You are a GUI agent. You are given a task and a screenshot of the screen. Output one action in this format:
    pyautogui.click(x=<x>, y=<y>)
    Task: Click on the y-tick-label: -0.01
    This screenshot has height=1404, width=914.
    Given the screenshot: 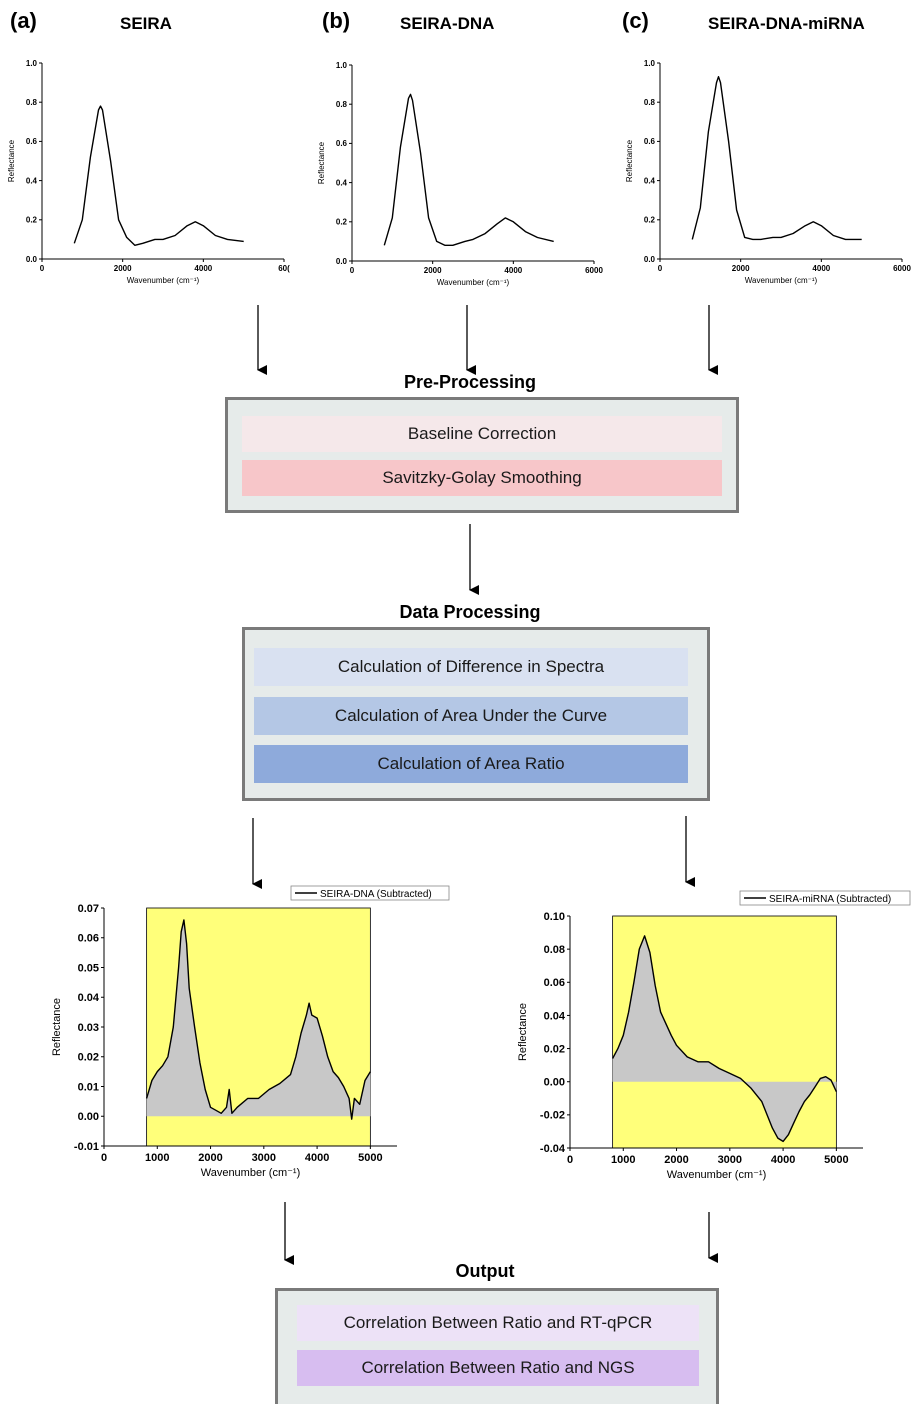 What is the action you would take?
    pyautogui.click(x=86, y=1147)
    